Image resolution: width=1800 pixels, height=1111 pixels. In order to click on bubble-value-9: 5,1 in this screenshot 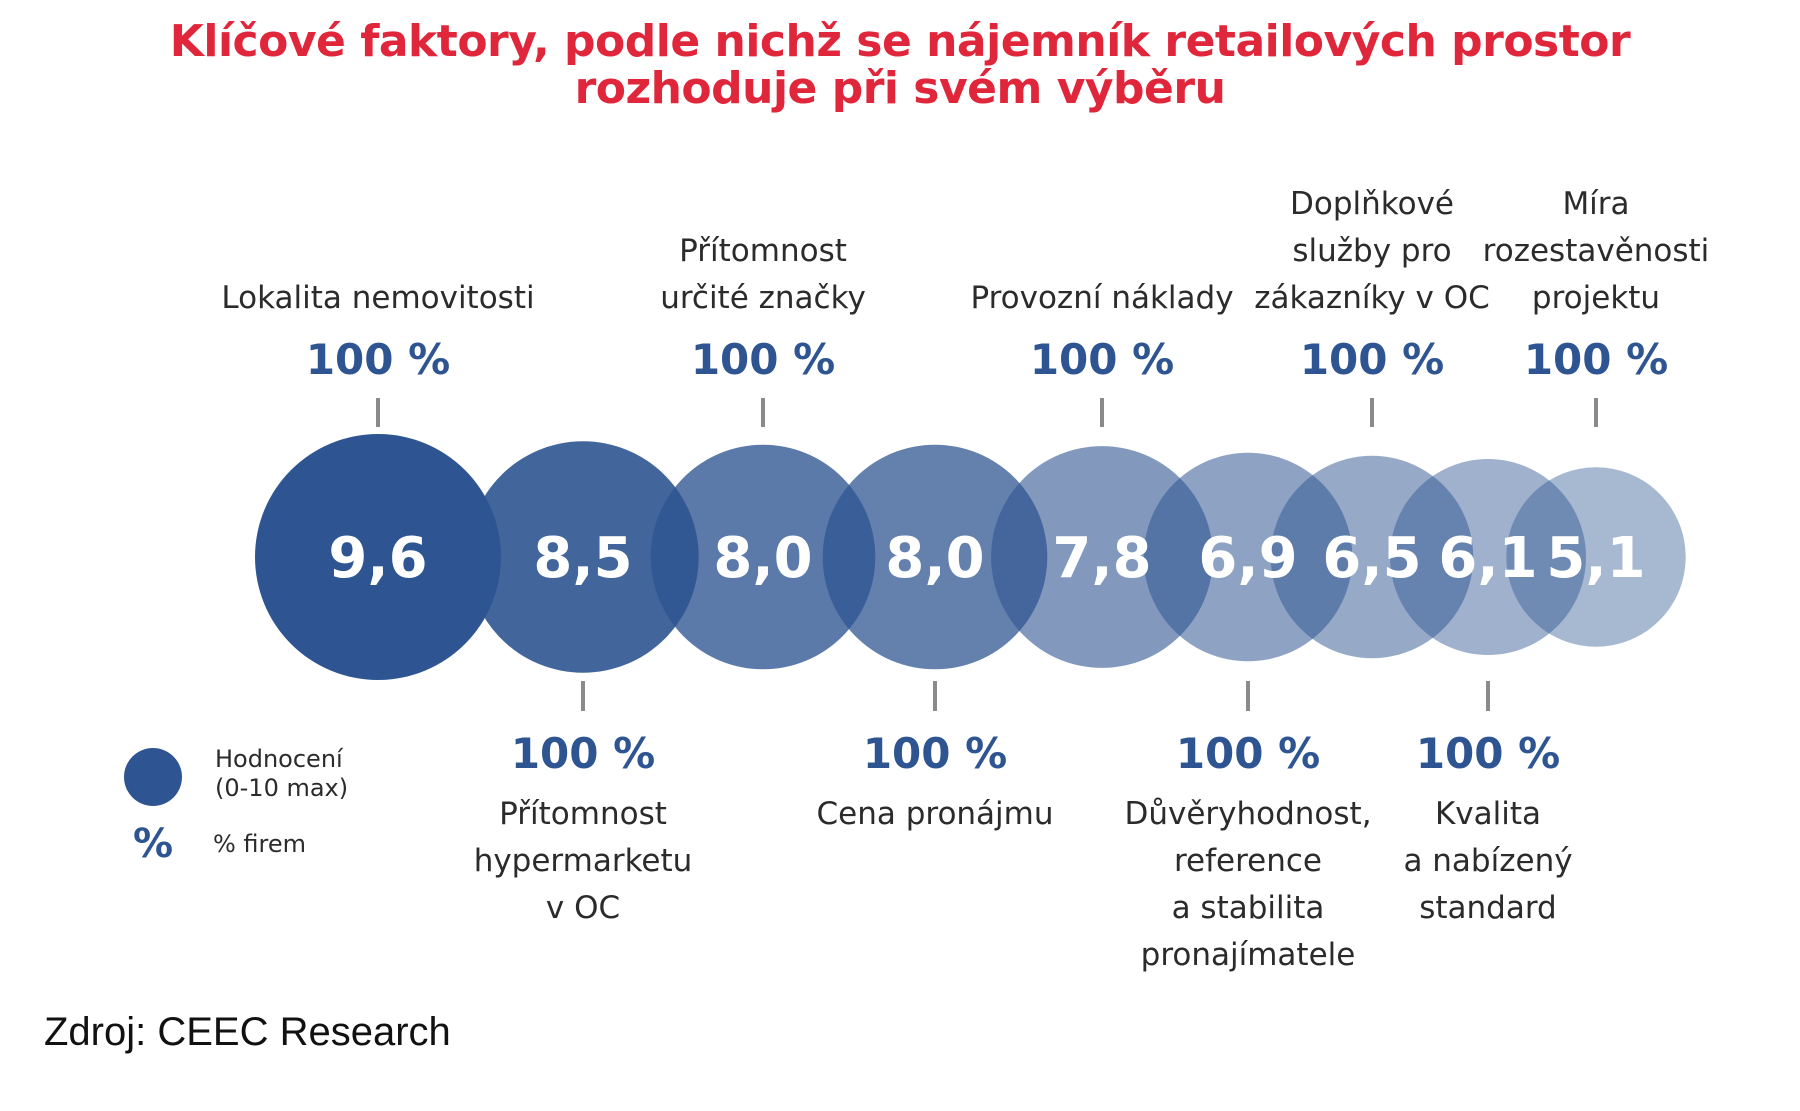, I will do `click(1595, 558)`.